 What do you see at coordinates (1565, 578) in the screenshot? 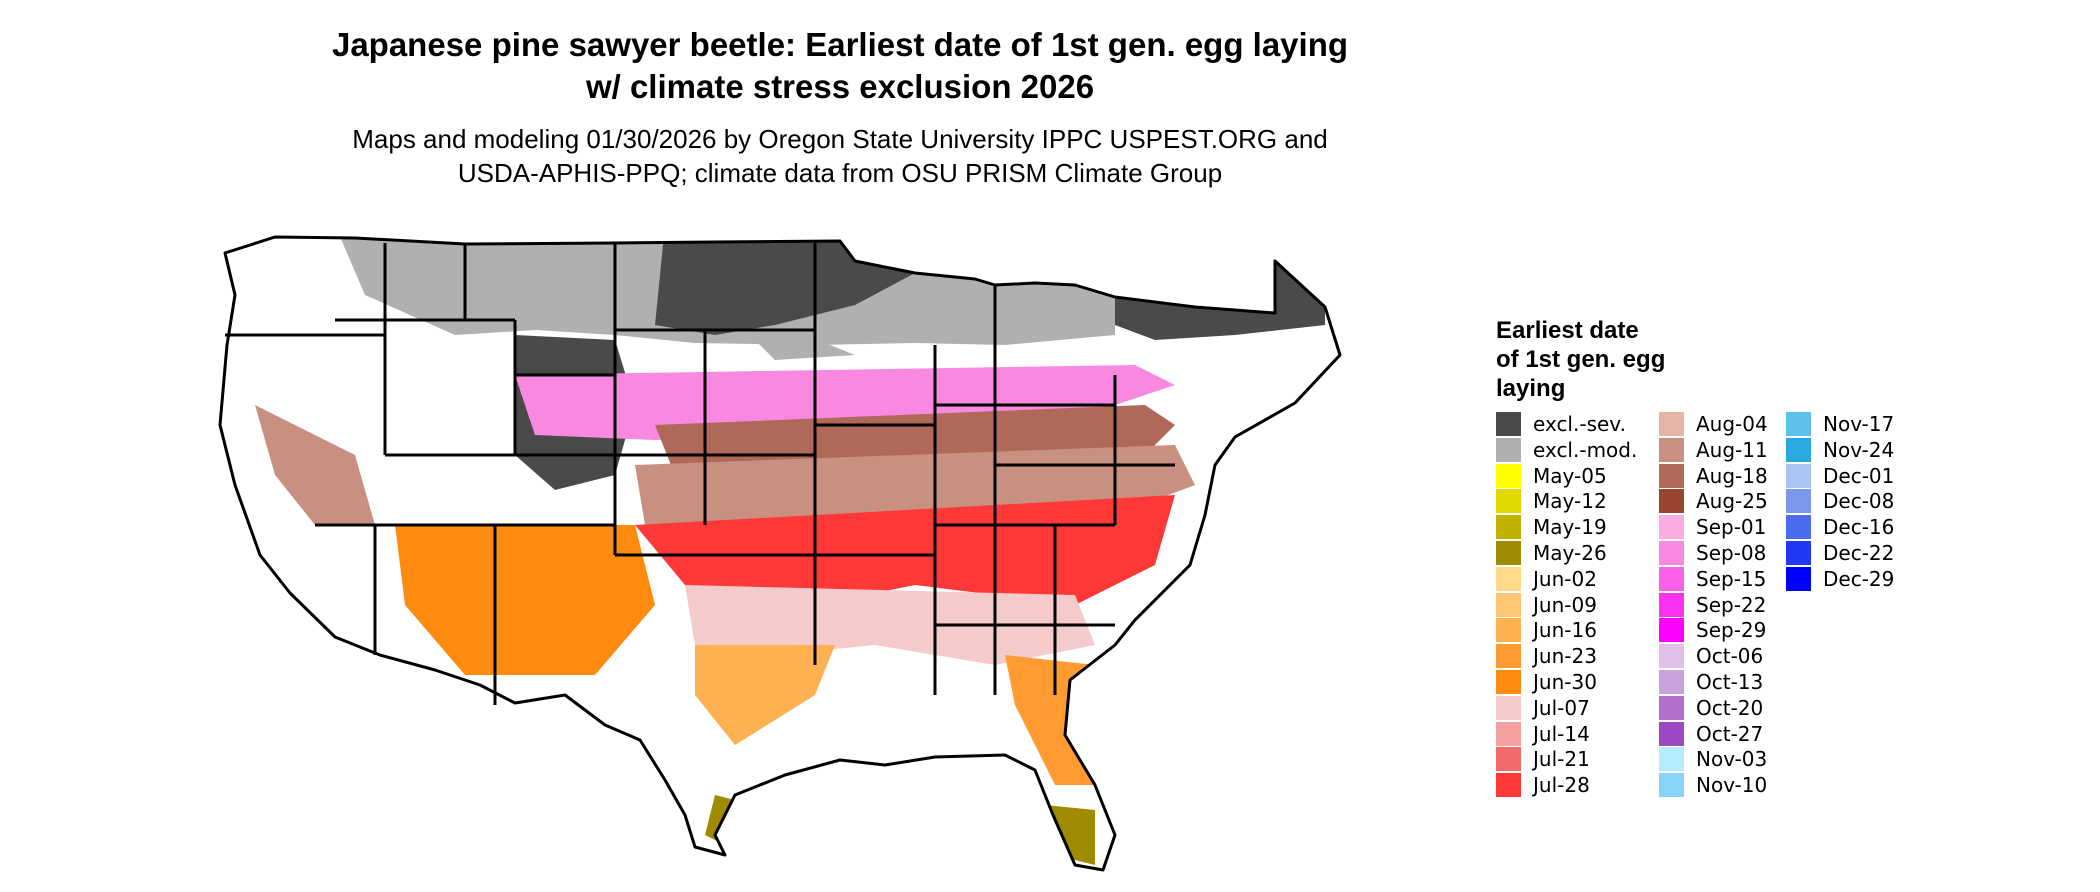
I see `legend-label: Jun-02` at bounding box center [1565, 578].